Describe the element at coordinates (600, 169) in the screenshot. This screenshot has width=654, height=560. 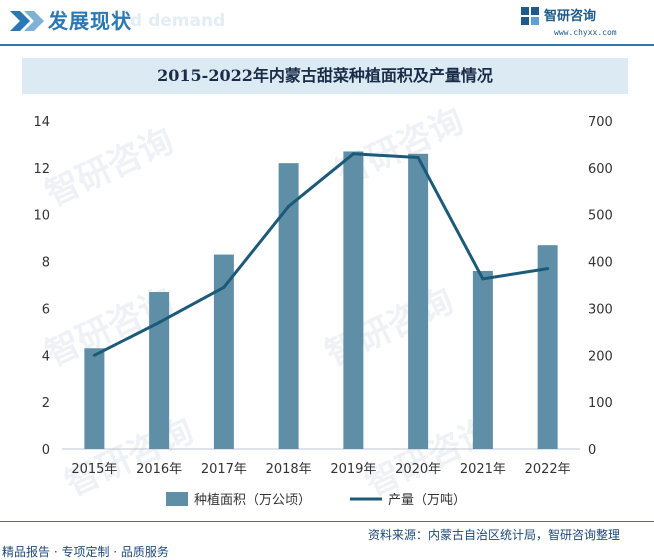
I see `y-right-tick-label: 600` at that location.